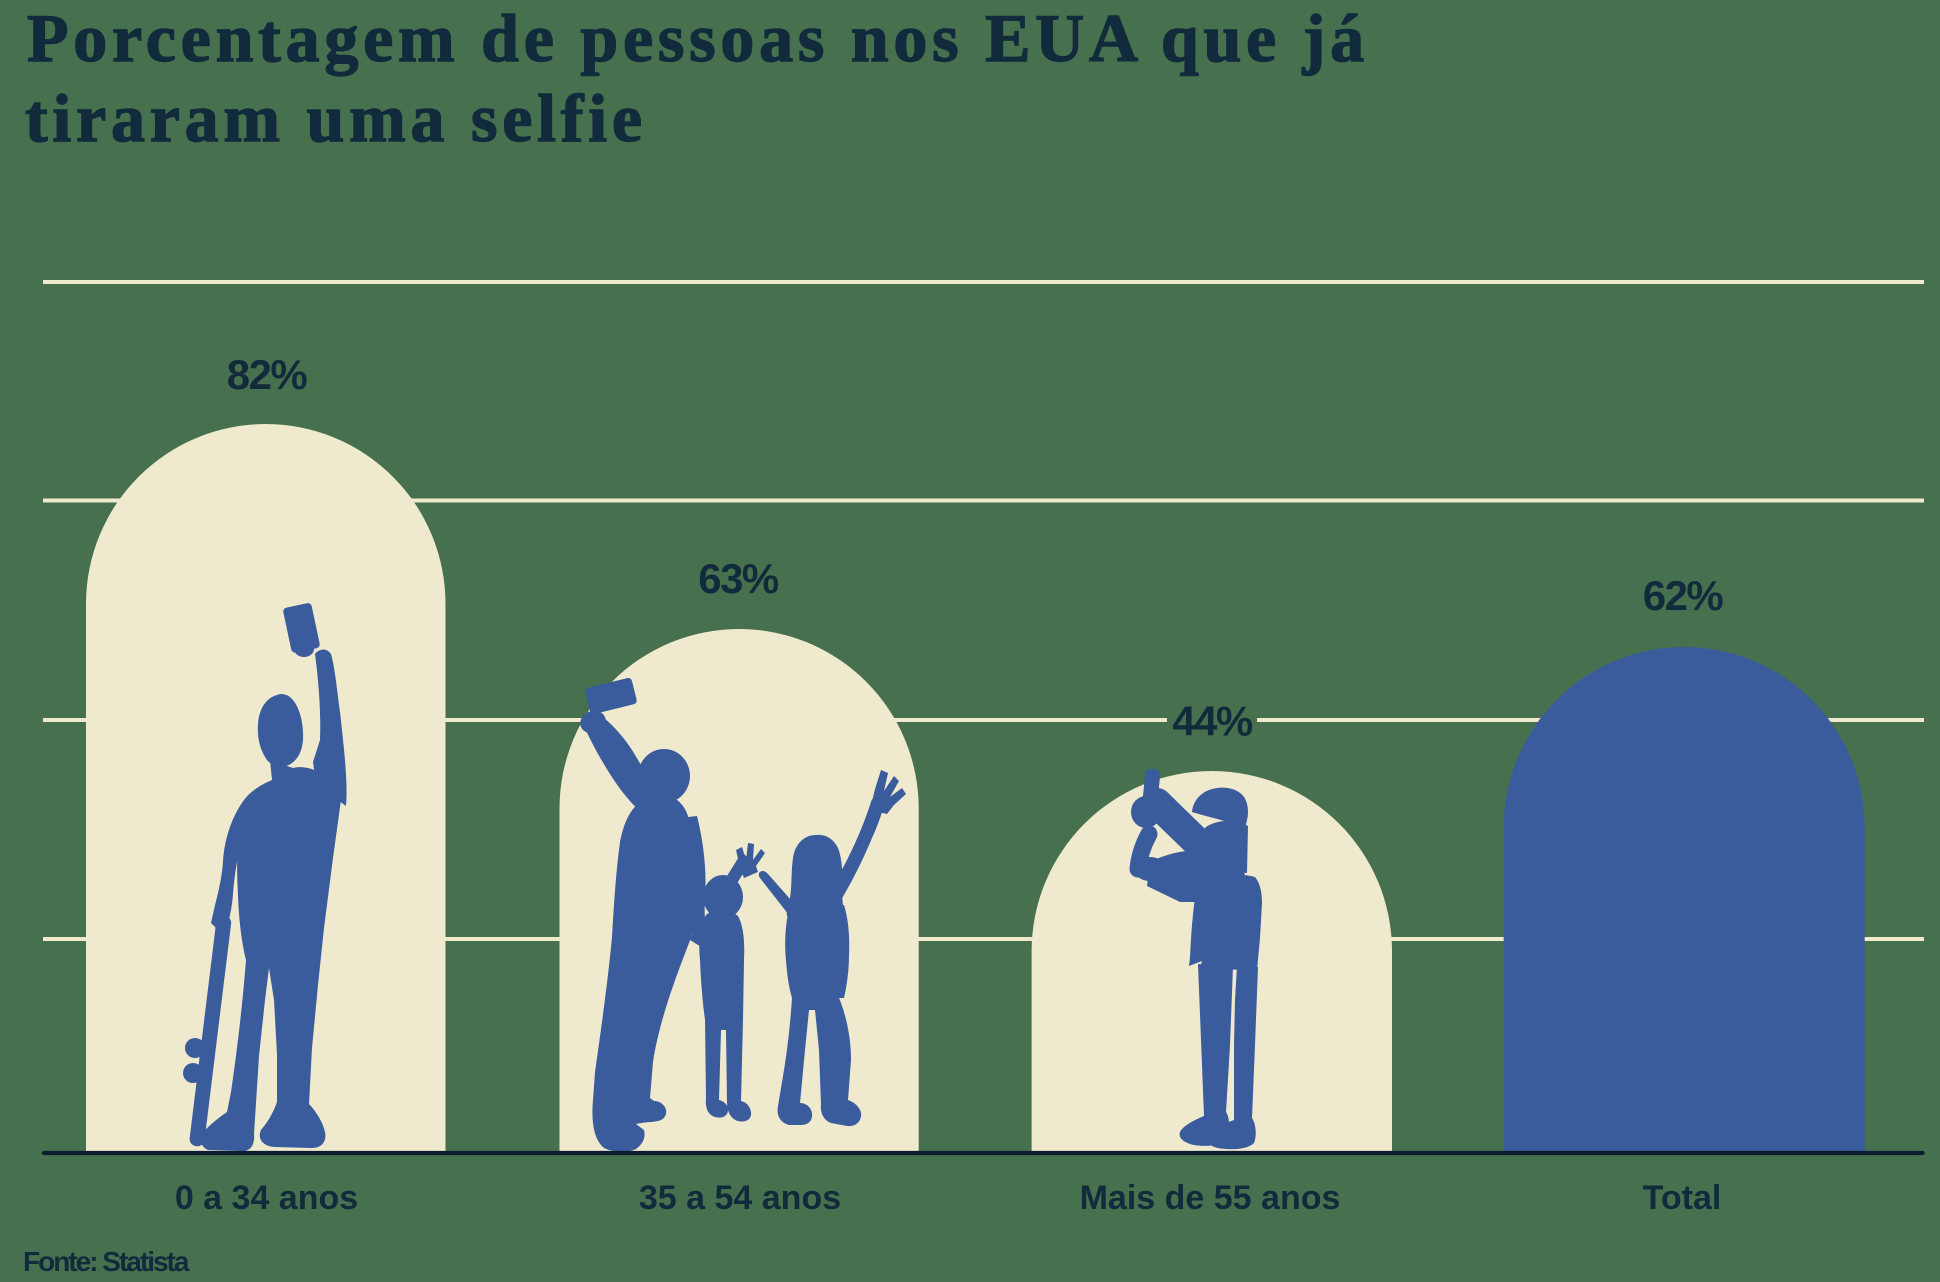 This screenshot has width=1940, height=1282. I want to click on svg-text: Mais de 55 anos, so click(1210, 1198).